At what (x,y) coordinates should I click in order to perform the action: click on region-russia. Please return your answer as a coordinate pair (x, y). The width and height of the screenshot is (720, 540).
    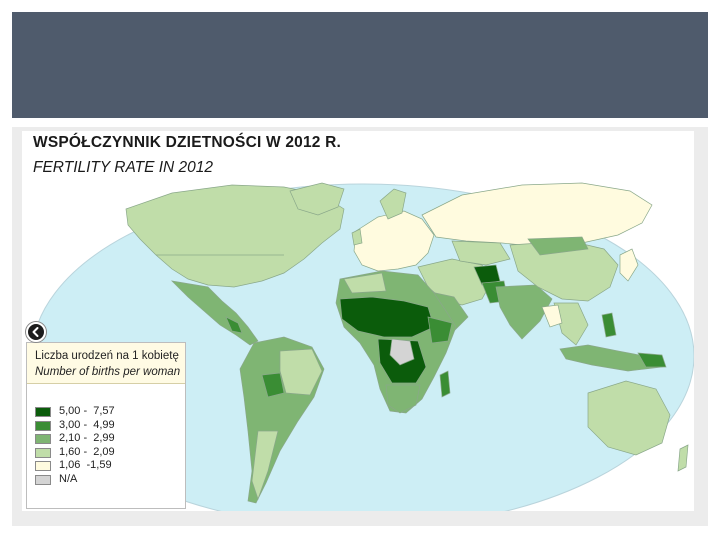
    Looking at the image, I should click on (537, 215).